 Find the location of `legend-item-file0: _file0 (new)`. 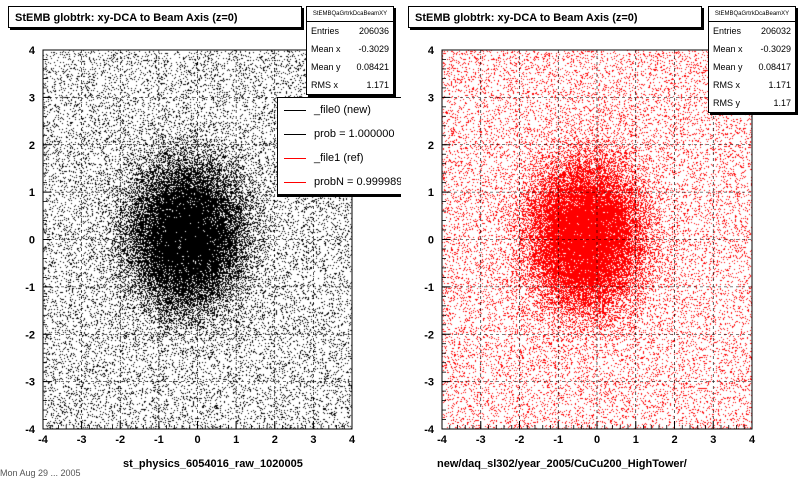

legend-item-file0: _file0 (new) is located at coordinates (339, 110).